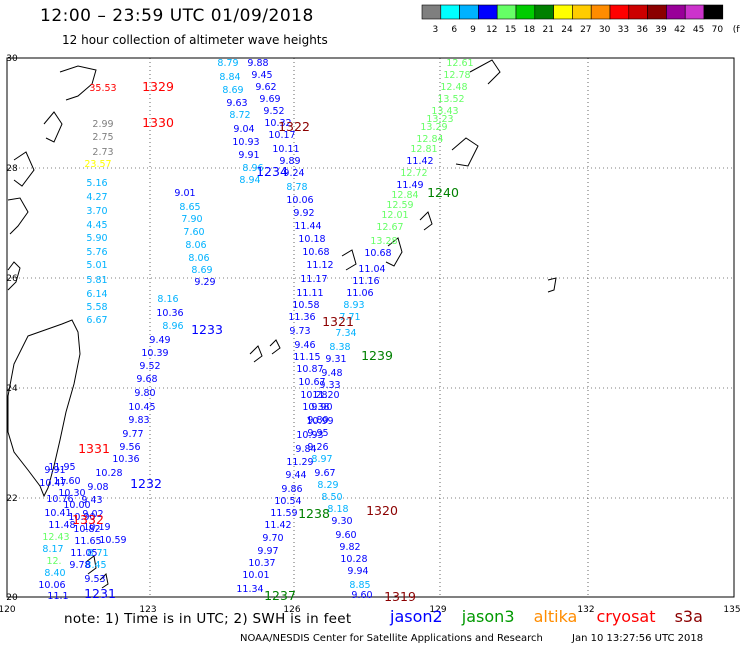 The width and height of the screenshot is (740, 650). I want to click on wave-height-value: 12.67, so click(389, 227).